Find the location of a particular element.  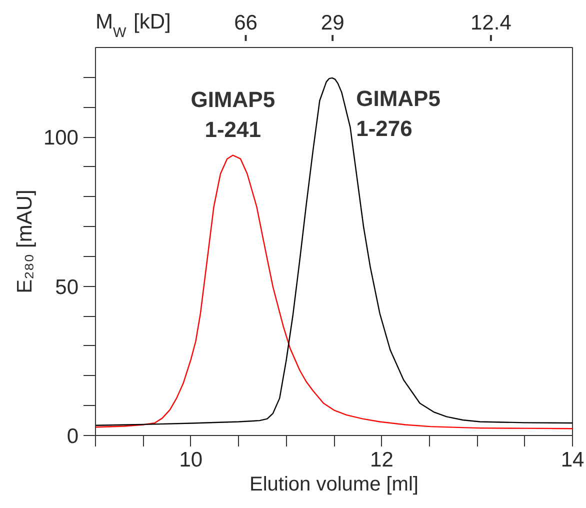

y-tick-label: 100 is located at coordinates (61, 138).